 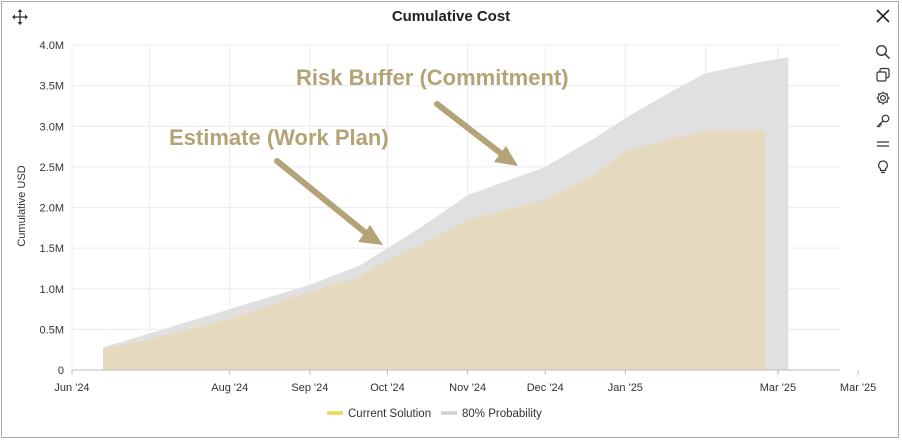 I want to click on insights-button, so click(x=883, y=166).